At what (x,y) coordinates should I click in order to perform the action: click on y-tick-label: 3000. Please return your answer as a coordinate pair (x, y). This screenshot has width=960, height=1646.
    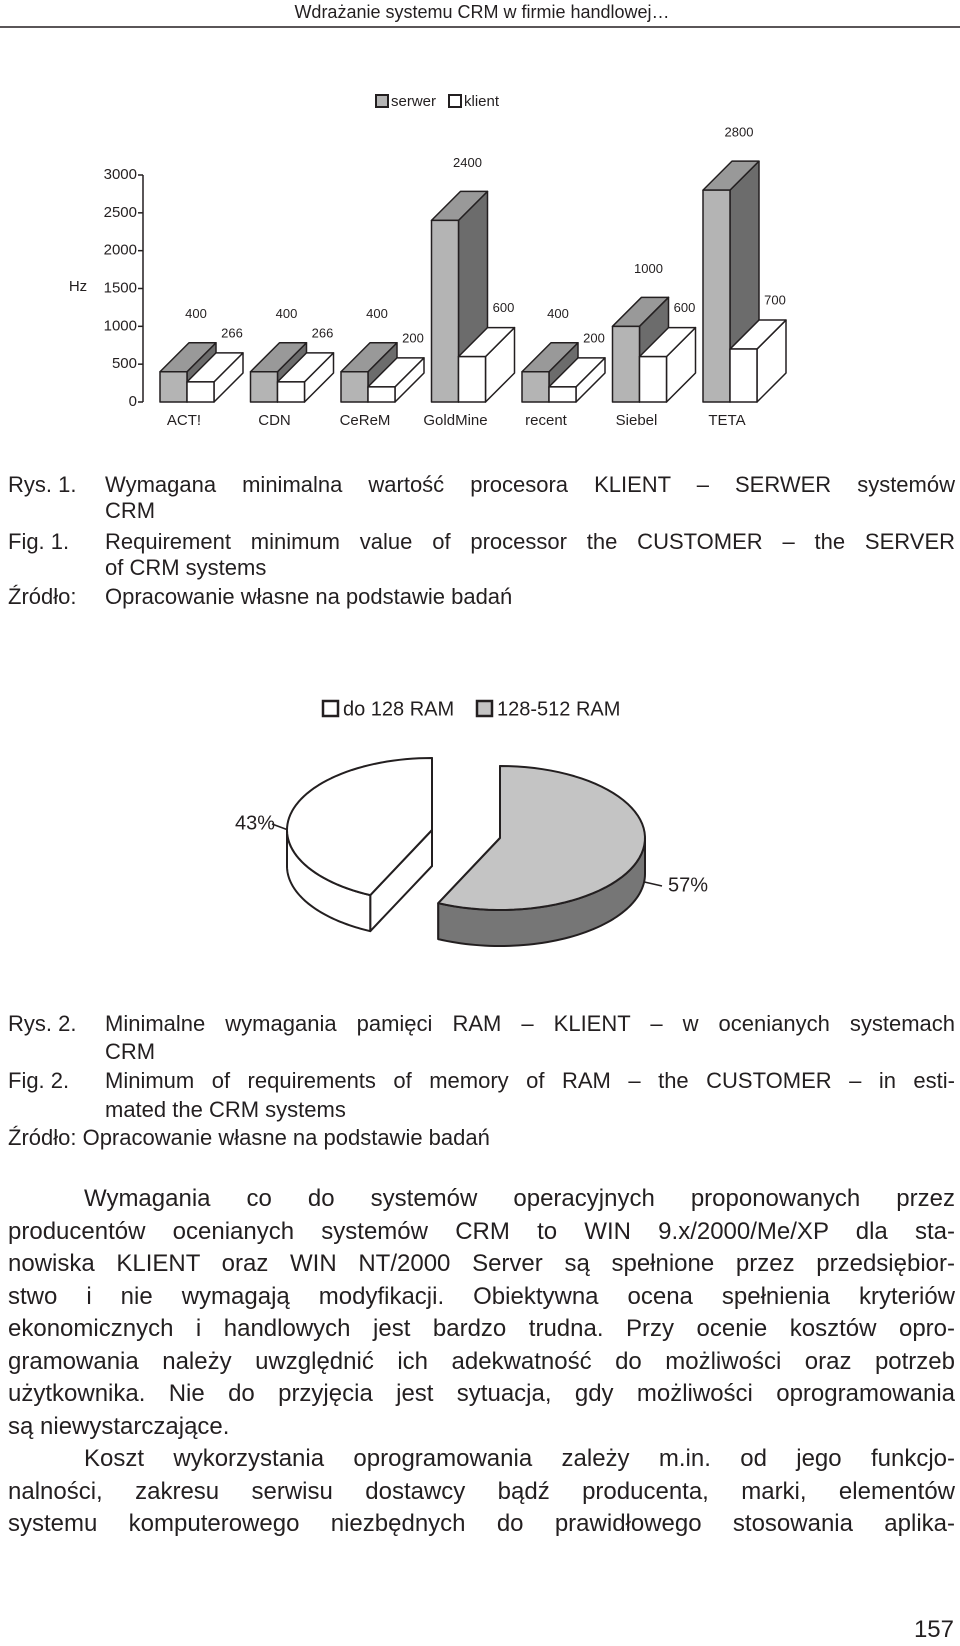
    Looking at the image, I should click on (120, 174).